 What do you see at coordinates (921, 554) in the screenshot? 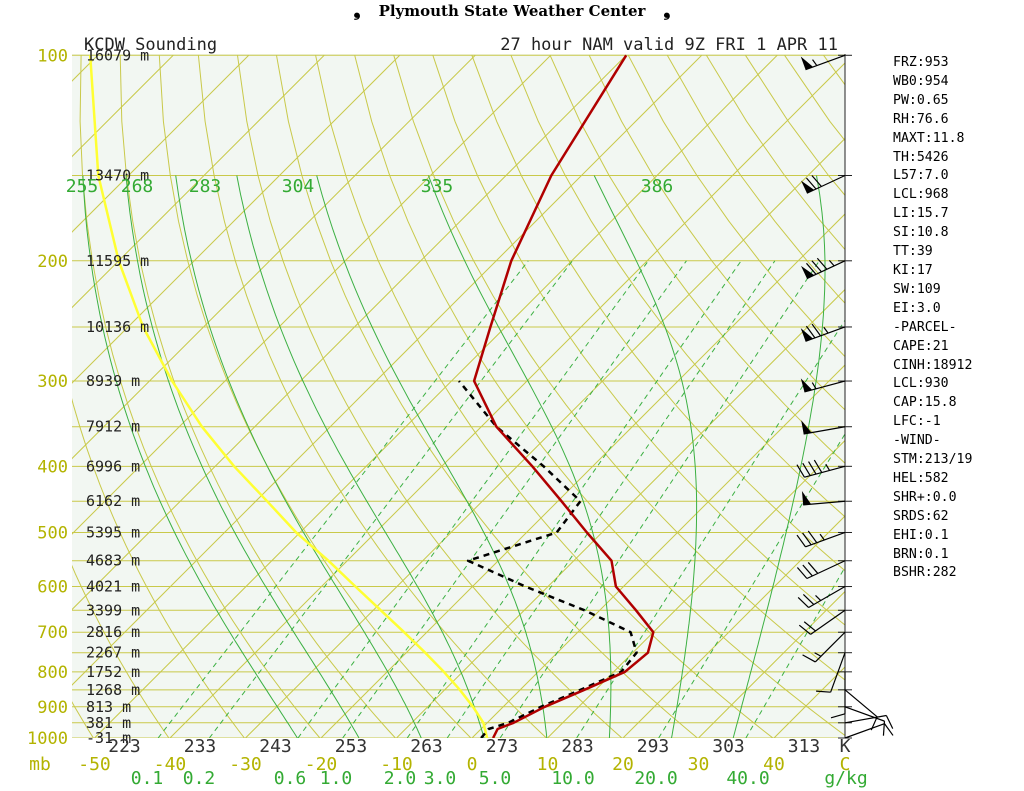
I see `index-item: BRN:0.1` at bounding box center [921, 554].